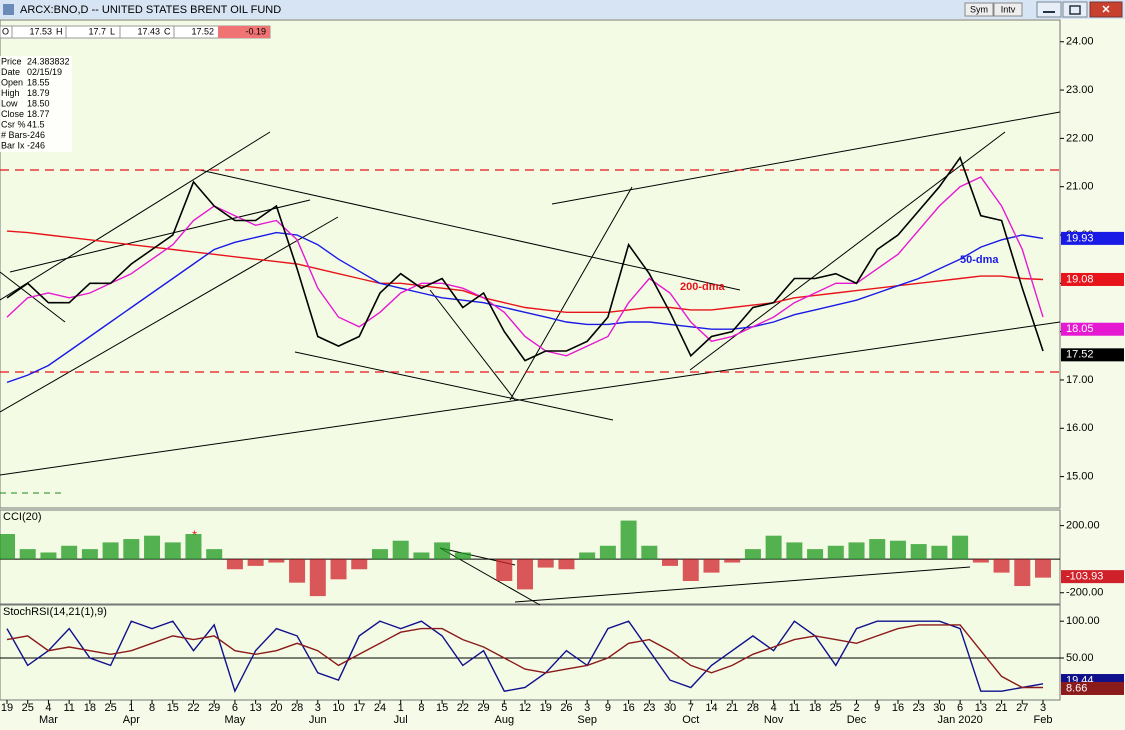  I want to click on panel-title: StochRSI(14,21(1),9), so click(55, 612).